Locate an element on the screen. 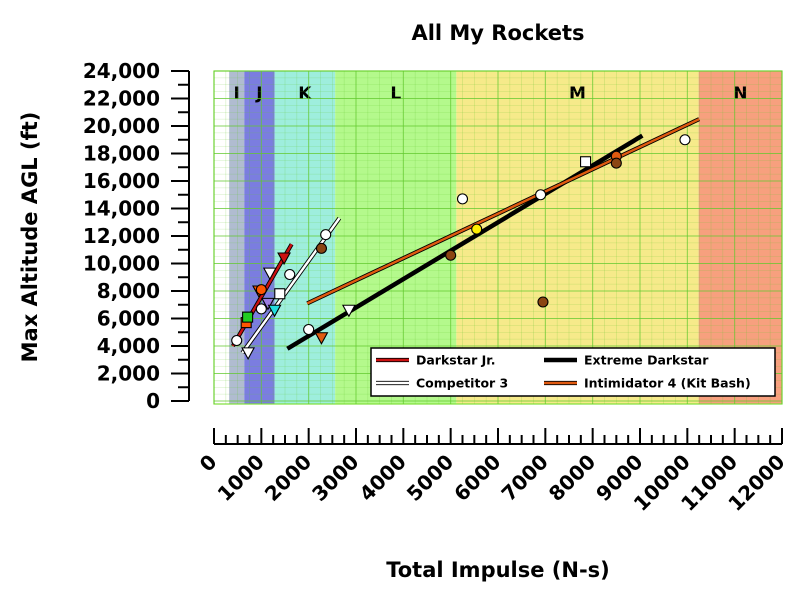 This screenshot has height=605, width=800. y-tick-label: 6,000 is located at coordinates (128, 319).